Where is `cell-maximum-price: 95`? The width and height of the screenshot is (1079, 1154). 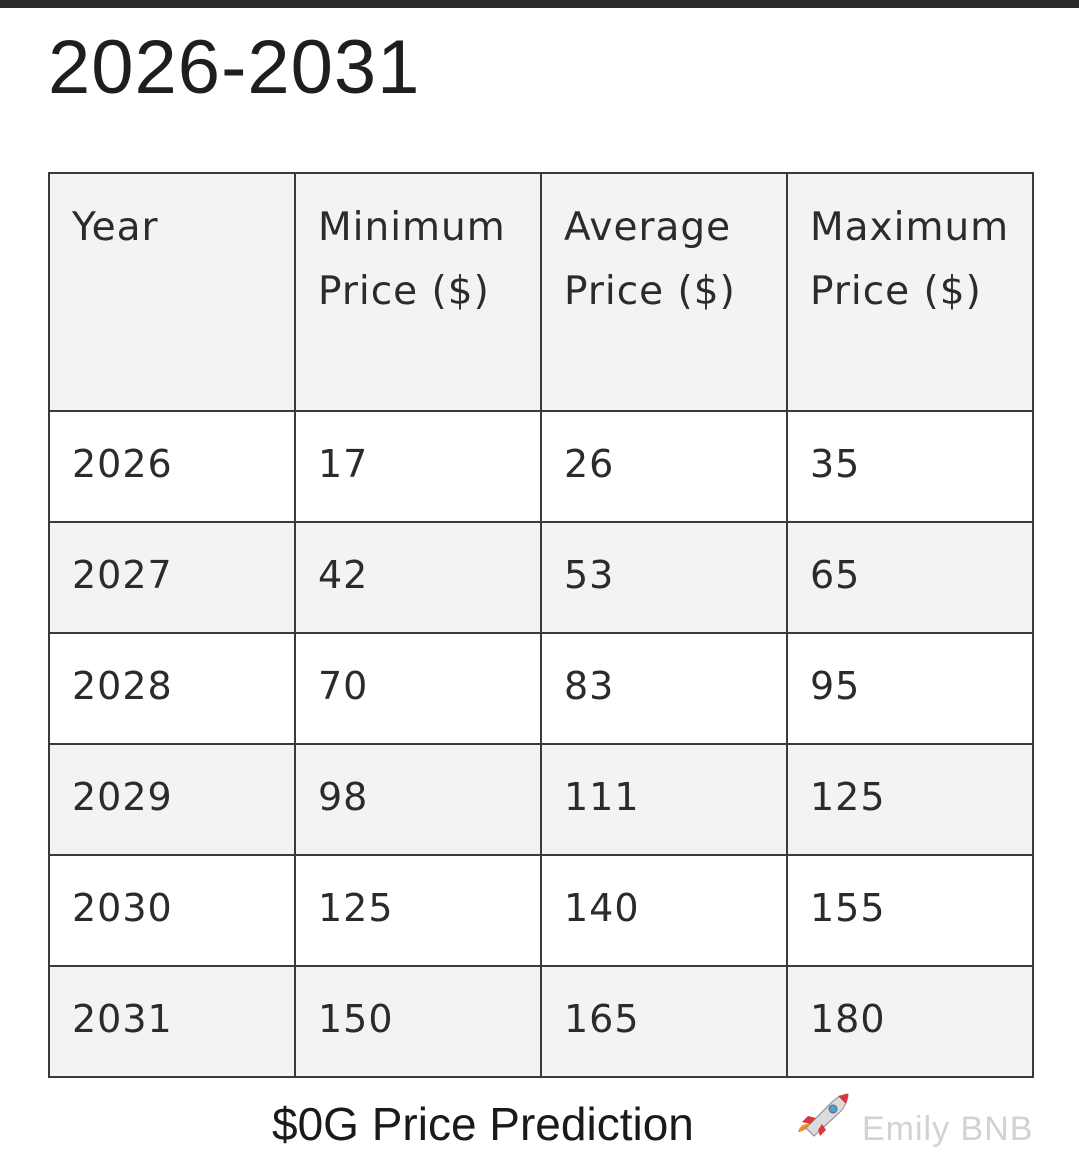 cell-maximum-price: 95 is located at coordinates (910, 688).